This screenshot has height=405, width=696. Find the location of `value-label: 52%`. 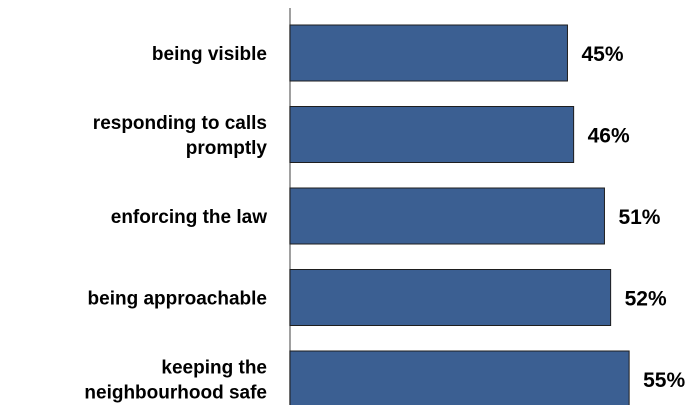

value-label: 52% is located at coordinates (646, 299).